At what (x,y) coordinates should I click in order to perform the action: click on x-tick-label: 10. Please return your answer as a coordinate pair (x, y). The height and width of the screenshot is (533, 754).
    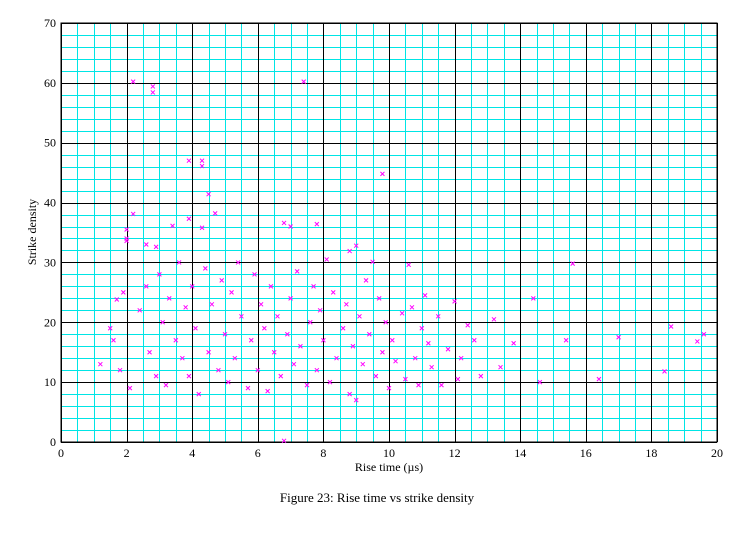
    Looking at the image, I should click on (389, 453).